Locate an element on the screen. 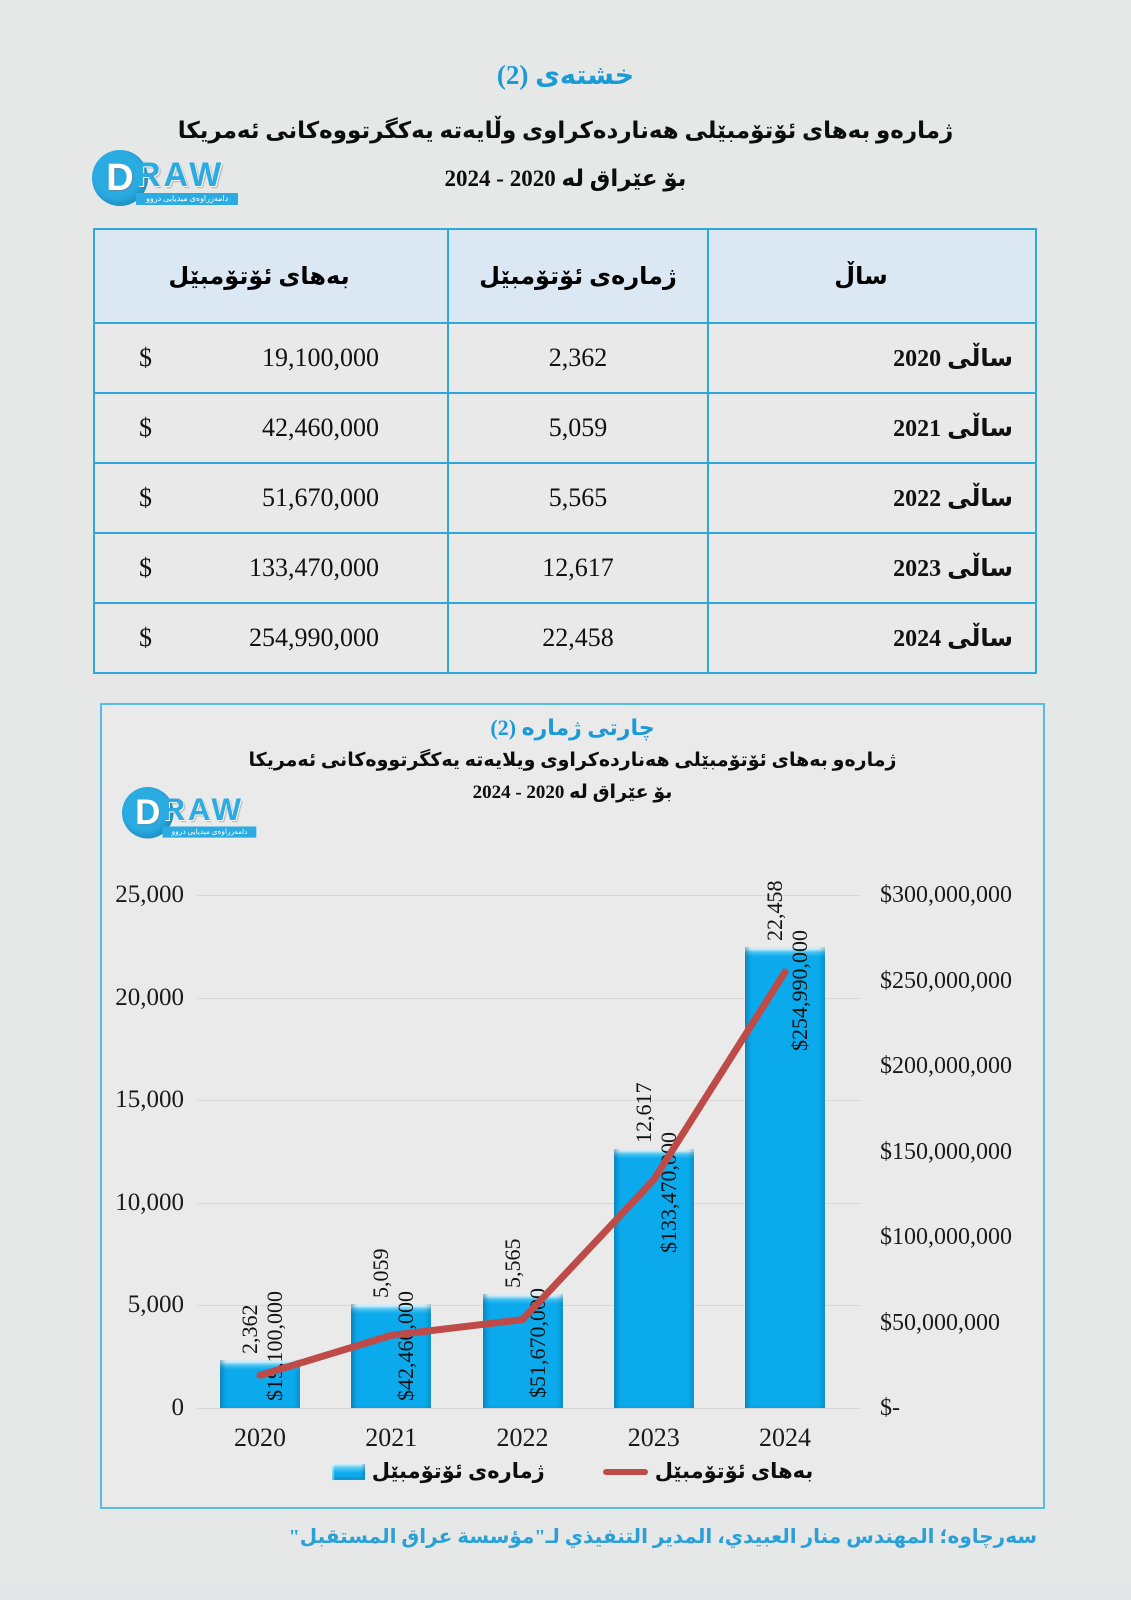 The image size is (1131, 1600). table-row: $ 254,990,000 22,458 ساڵی 2024 is located at coordinates (565, 637).